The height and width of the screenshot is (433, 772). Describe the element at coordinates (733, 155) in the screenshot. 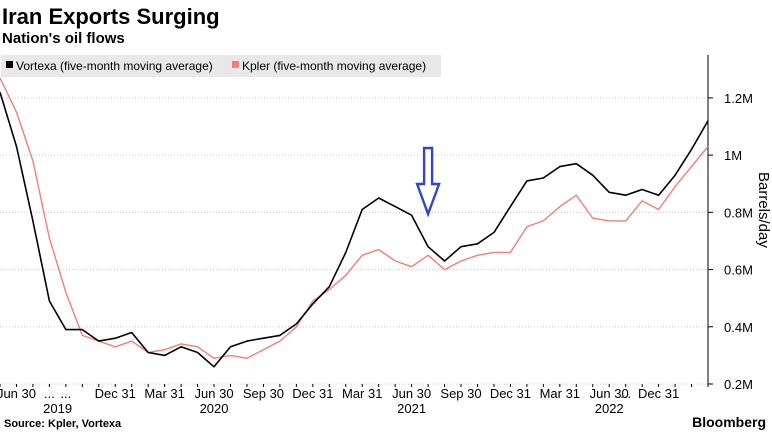

I see `y-tick-label: 1M` at that location.